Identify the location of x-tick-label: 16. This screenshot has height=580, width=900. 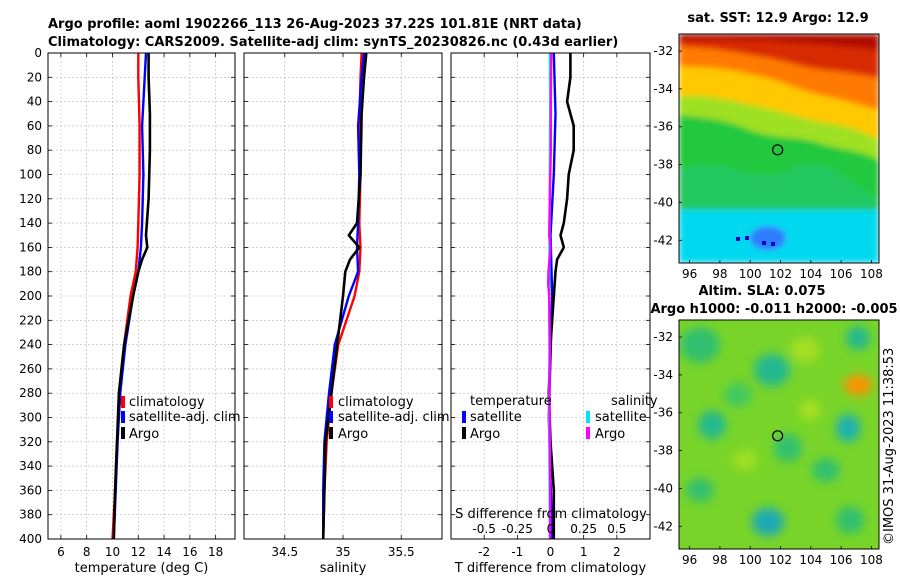
(189, 552).